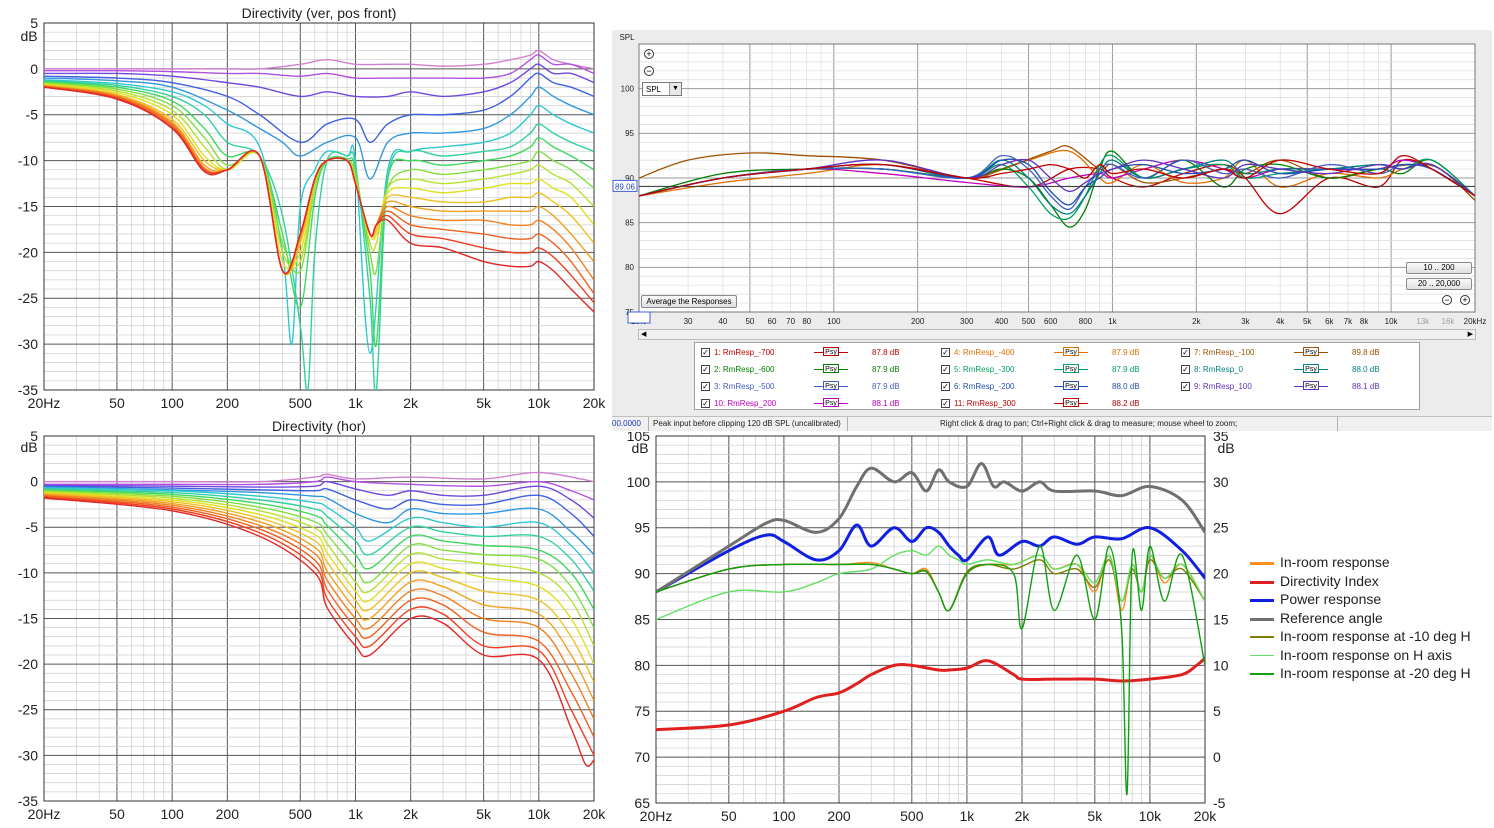 The width and height of the screenshot is (1494, 828). What do you see at coordinates (649, 54) in the screenshot?
I see `zoom-in-icon: +` at bounding box center [649, 54].